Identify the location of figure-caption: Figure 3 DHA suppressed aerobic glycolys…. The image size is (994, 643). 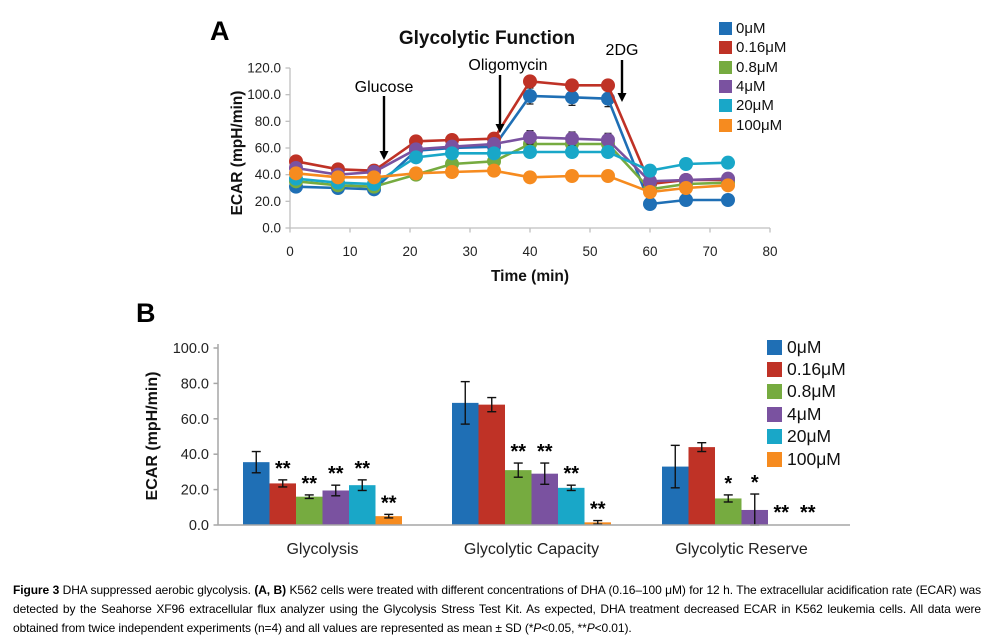
(497, 609).